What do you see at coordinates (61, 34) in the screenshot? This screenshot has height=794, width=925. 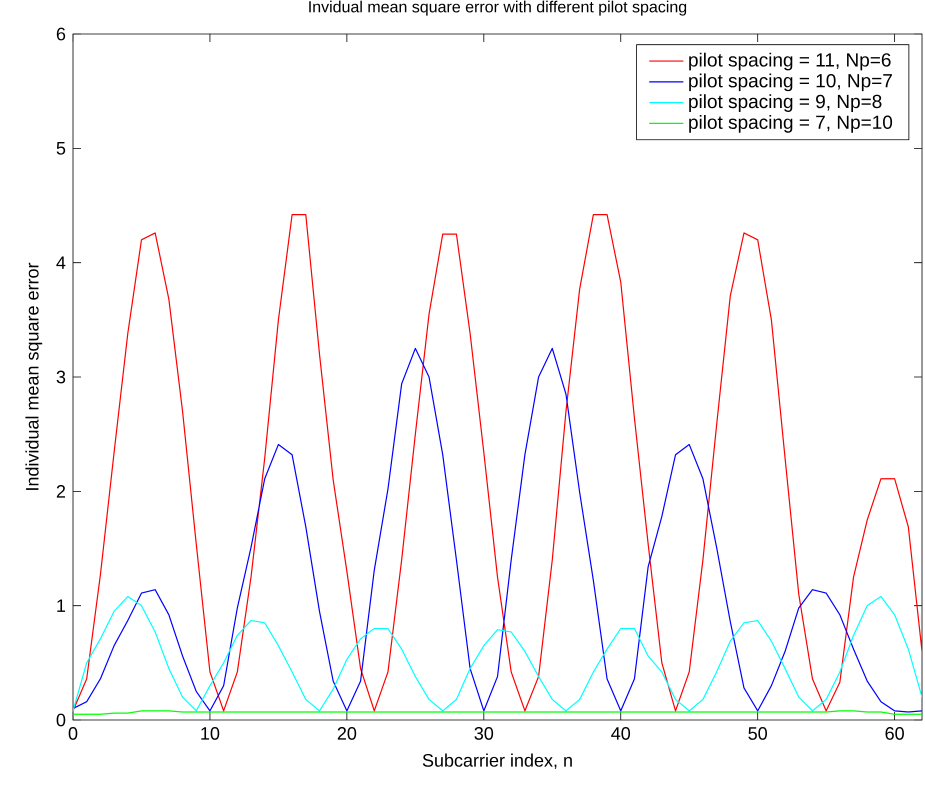 I see `y-tick-label: 6` at bounding box center [61, 34].